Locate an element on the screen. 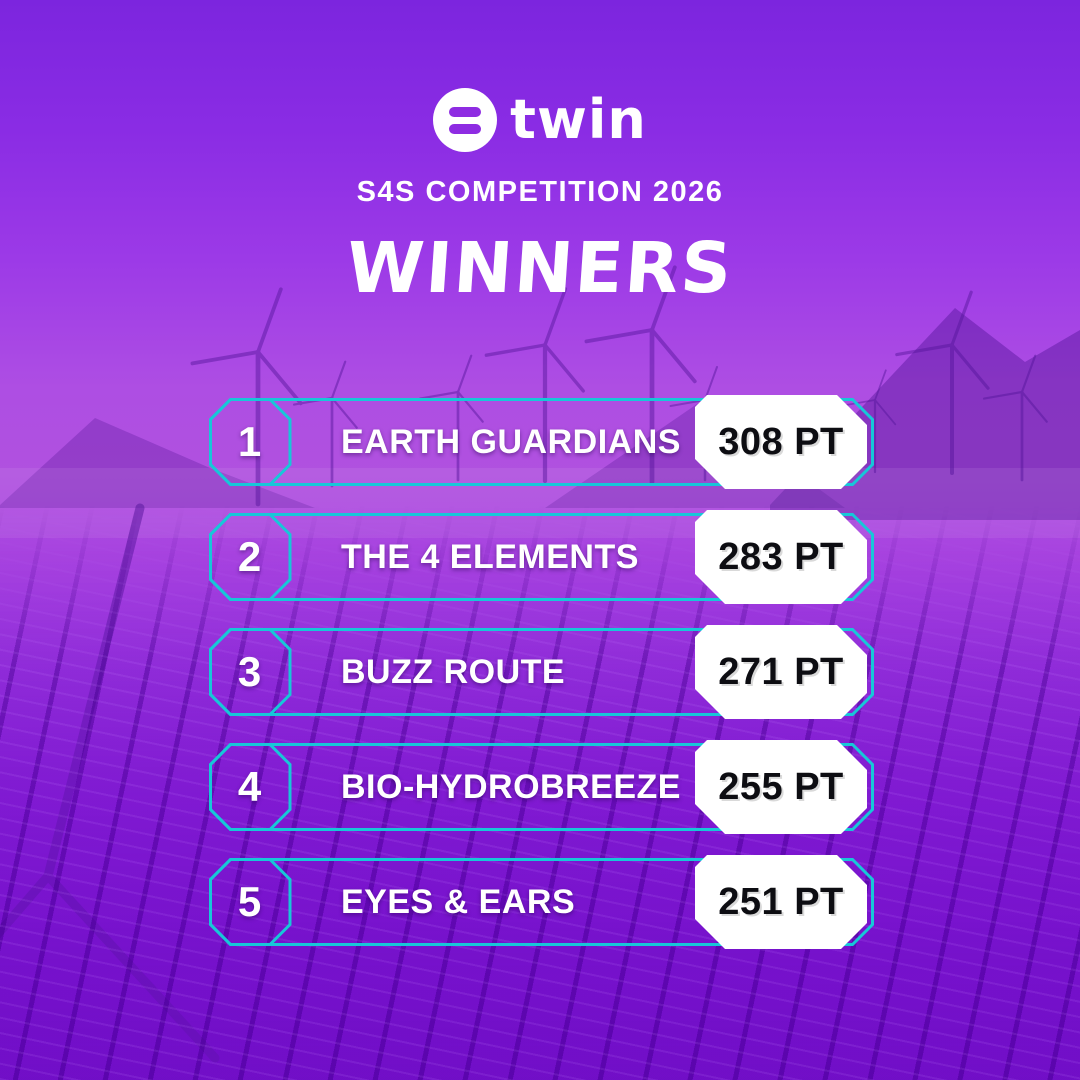 The width and height of the screenshot is (1080, 1080). points-badge: 251 PT is located at coordinates (781, 902).